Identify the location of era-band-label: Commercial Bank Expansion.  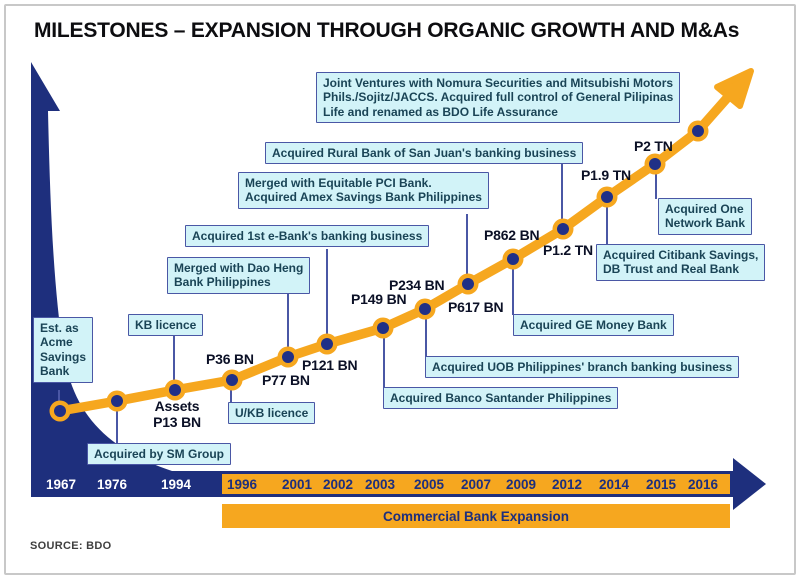
(476, 516).